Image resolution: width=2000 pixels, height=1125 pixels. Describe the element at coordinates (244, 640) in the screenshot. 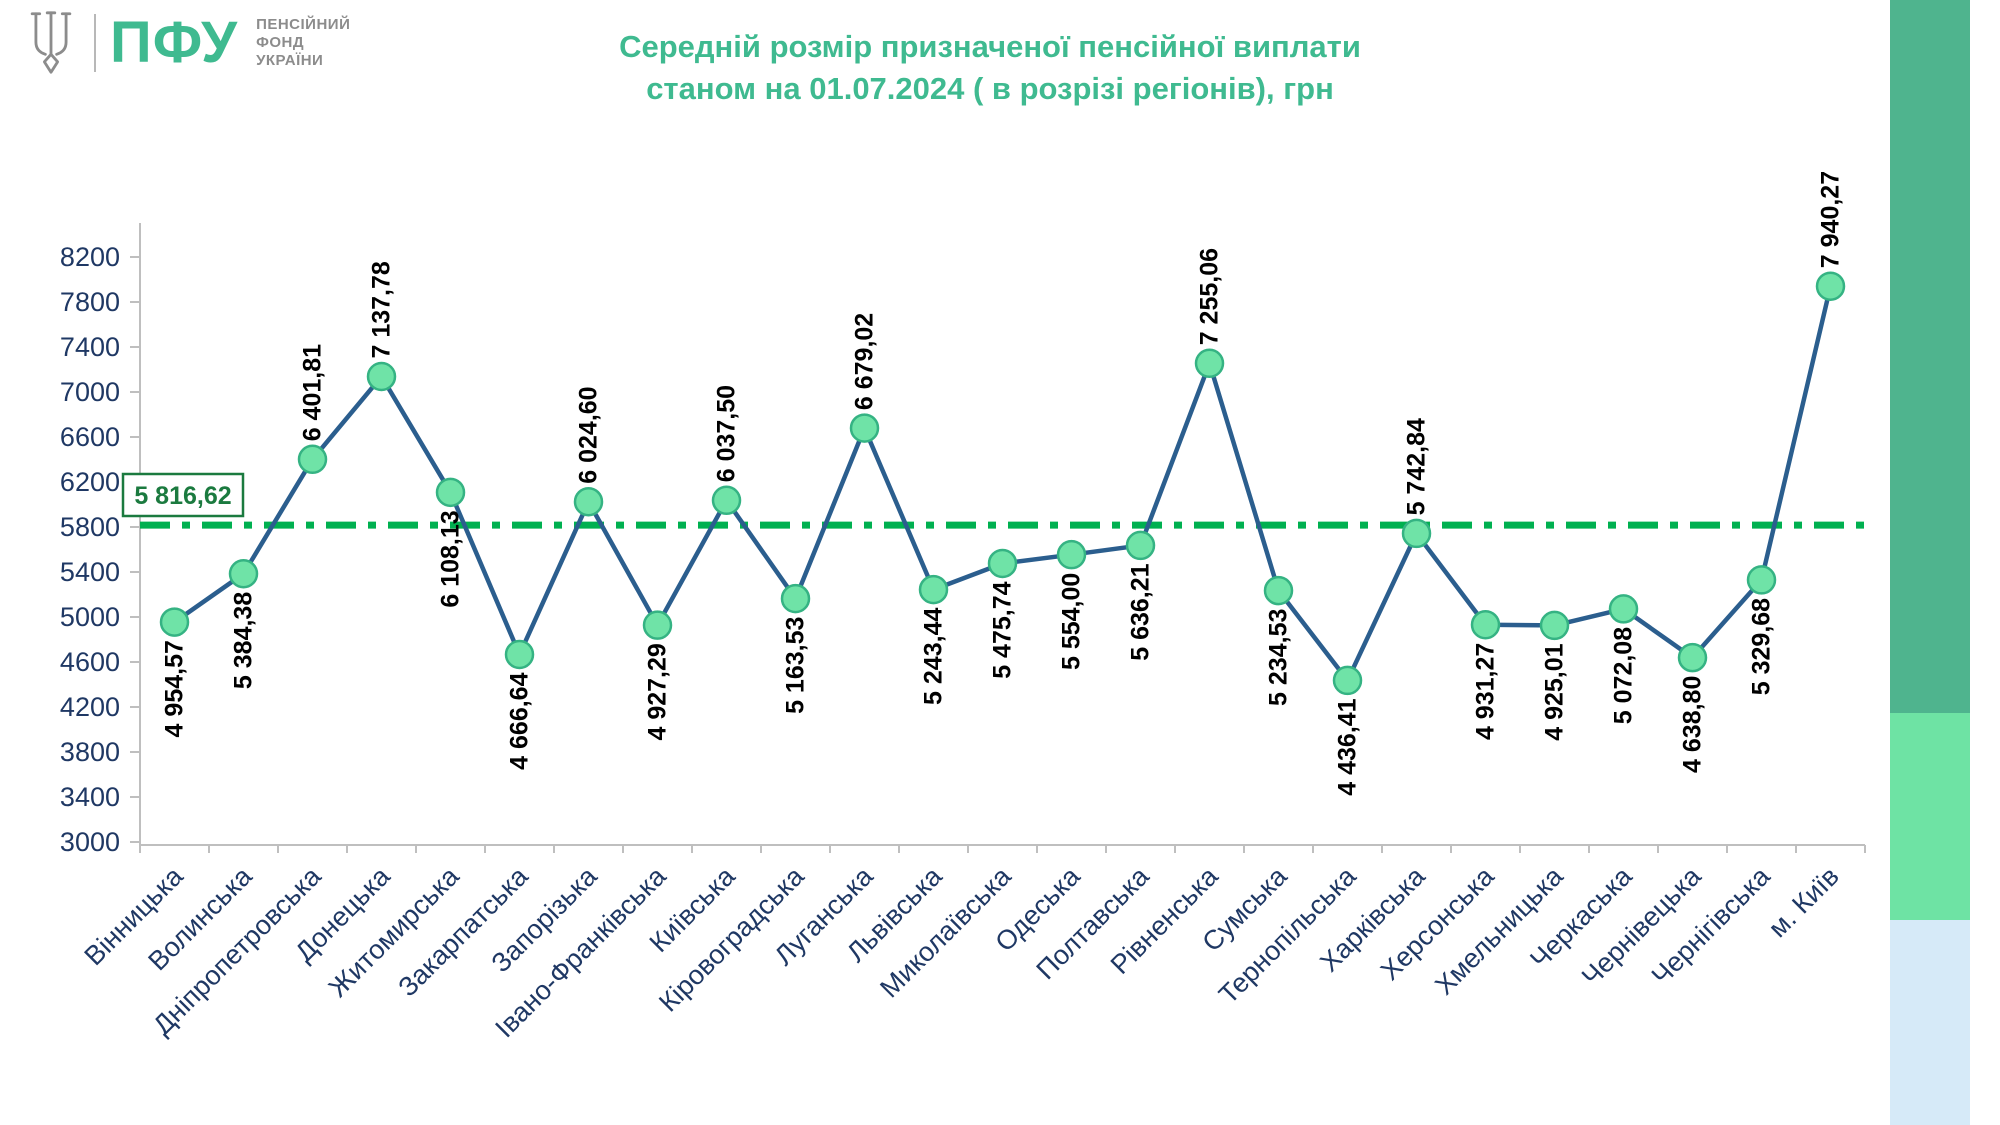

I see `data-point-label: 5 384,38` at that location.